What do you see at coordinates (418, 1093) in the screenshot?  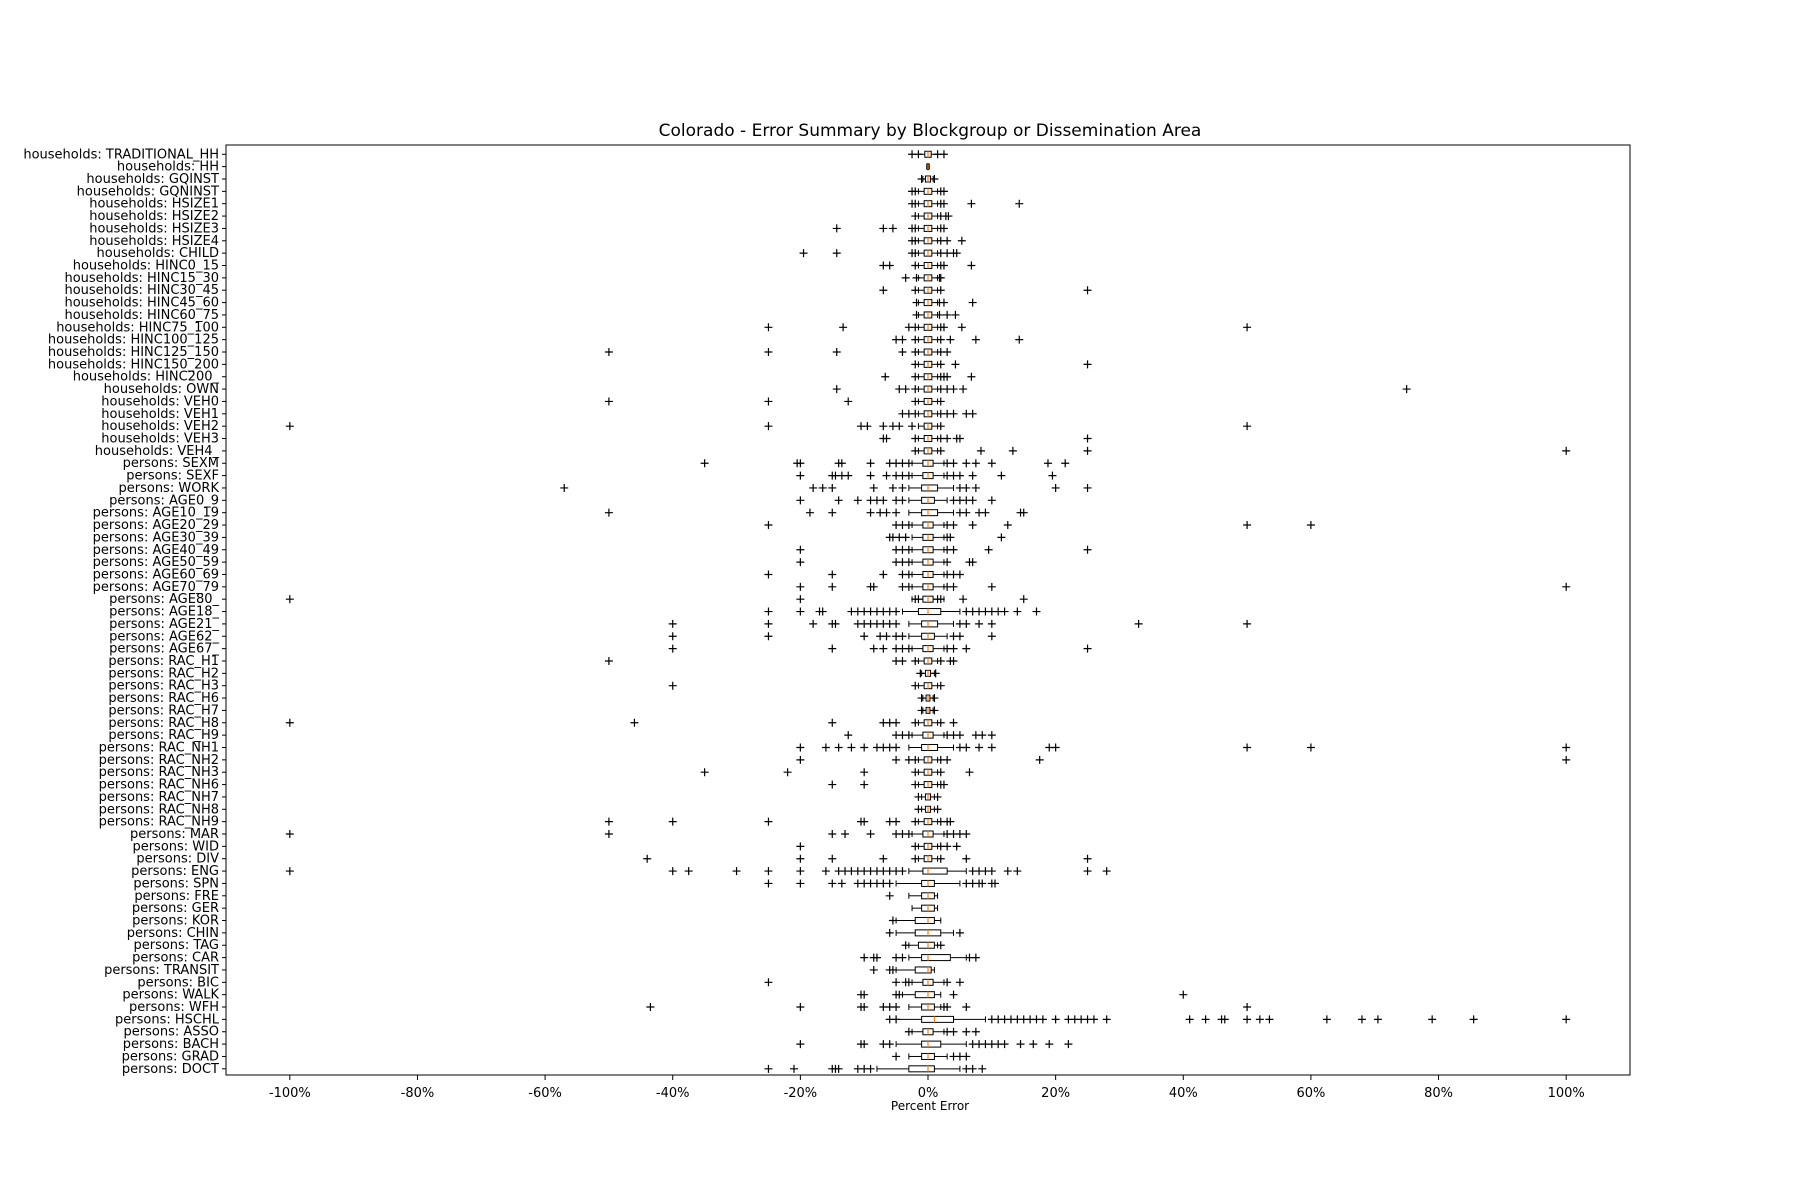 I see `x-tick-label: -80%` at bounding box center [418, 1093].